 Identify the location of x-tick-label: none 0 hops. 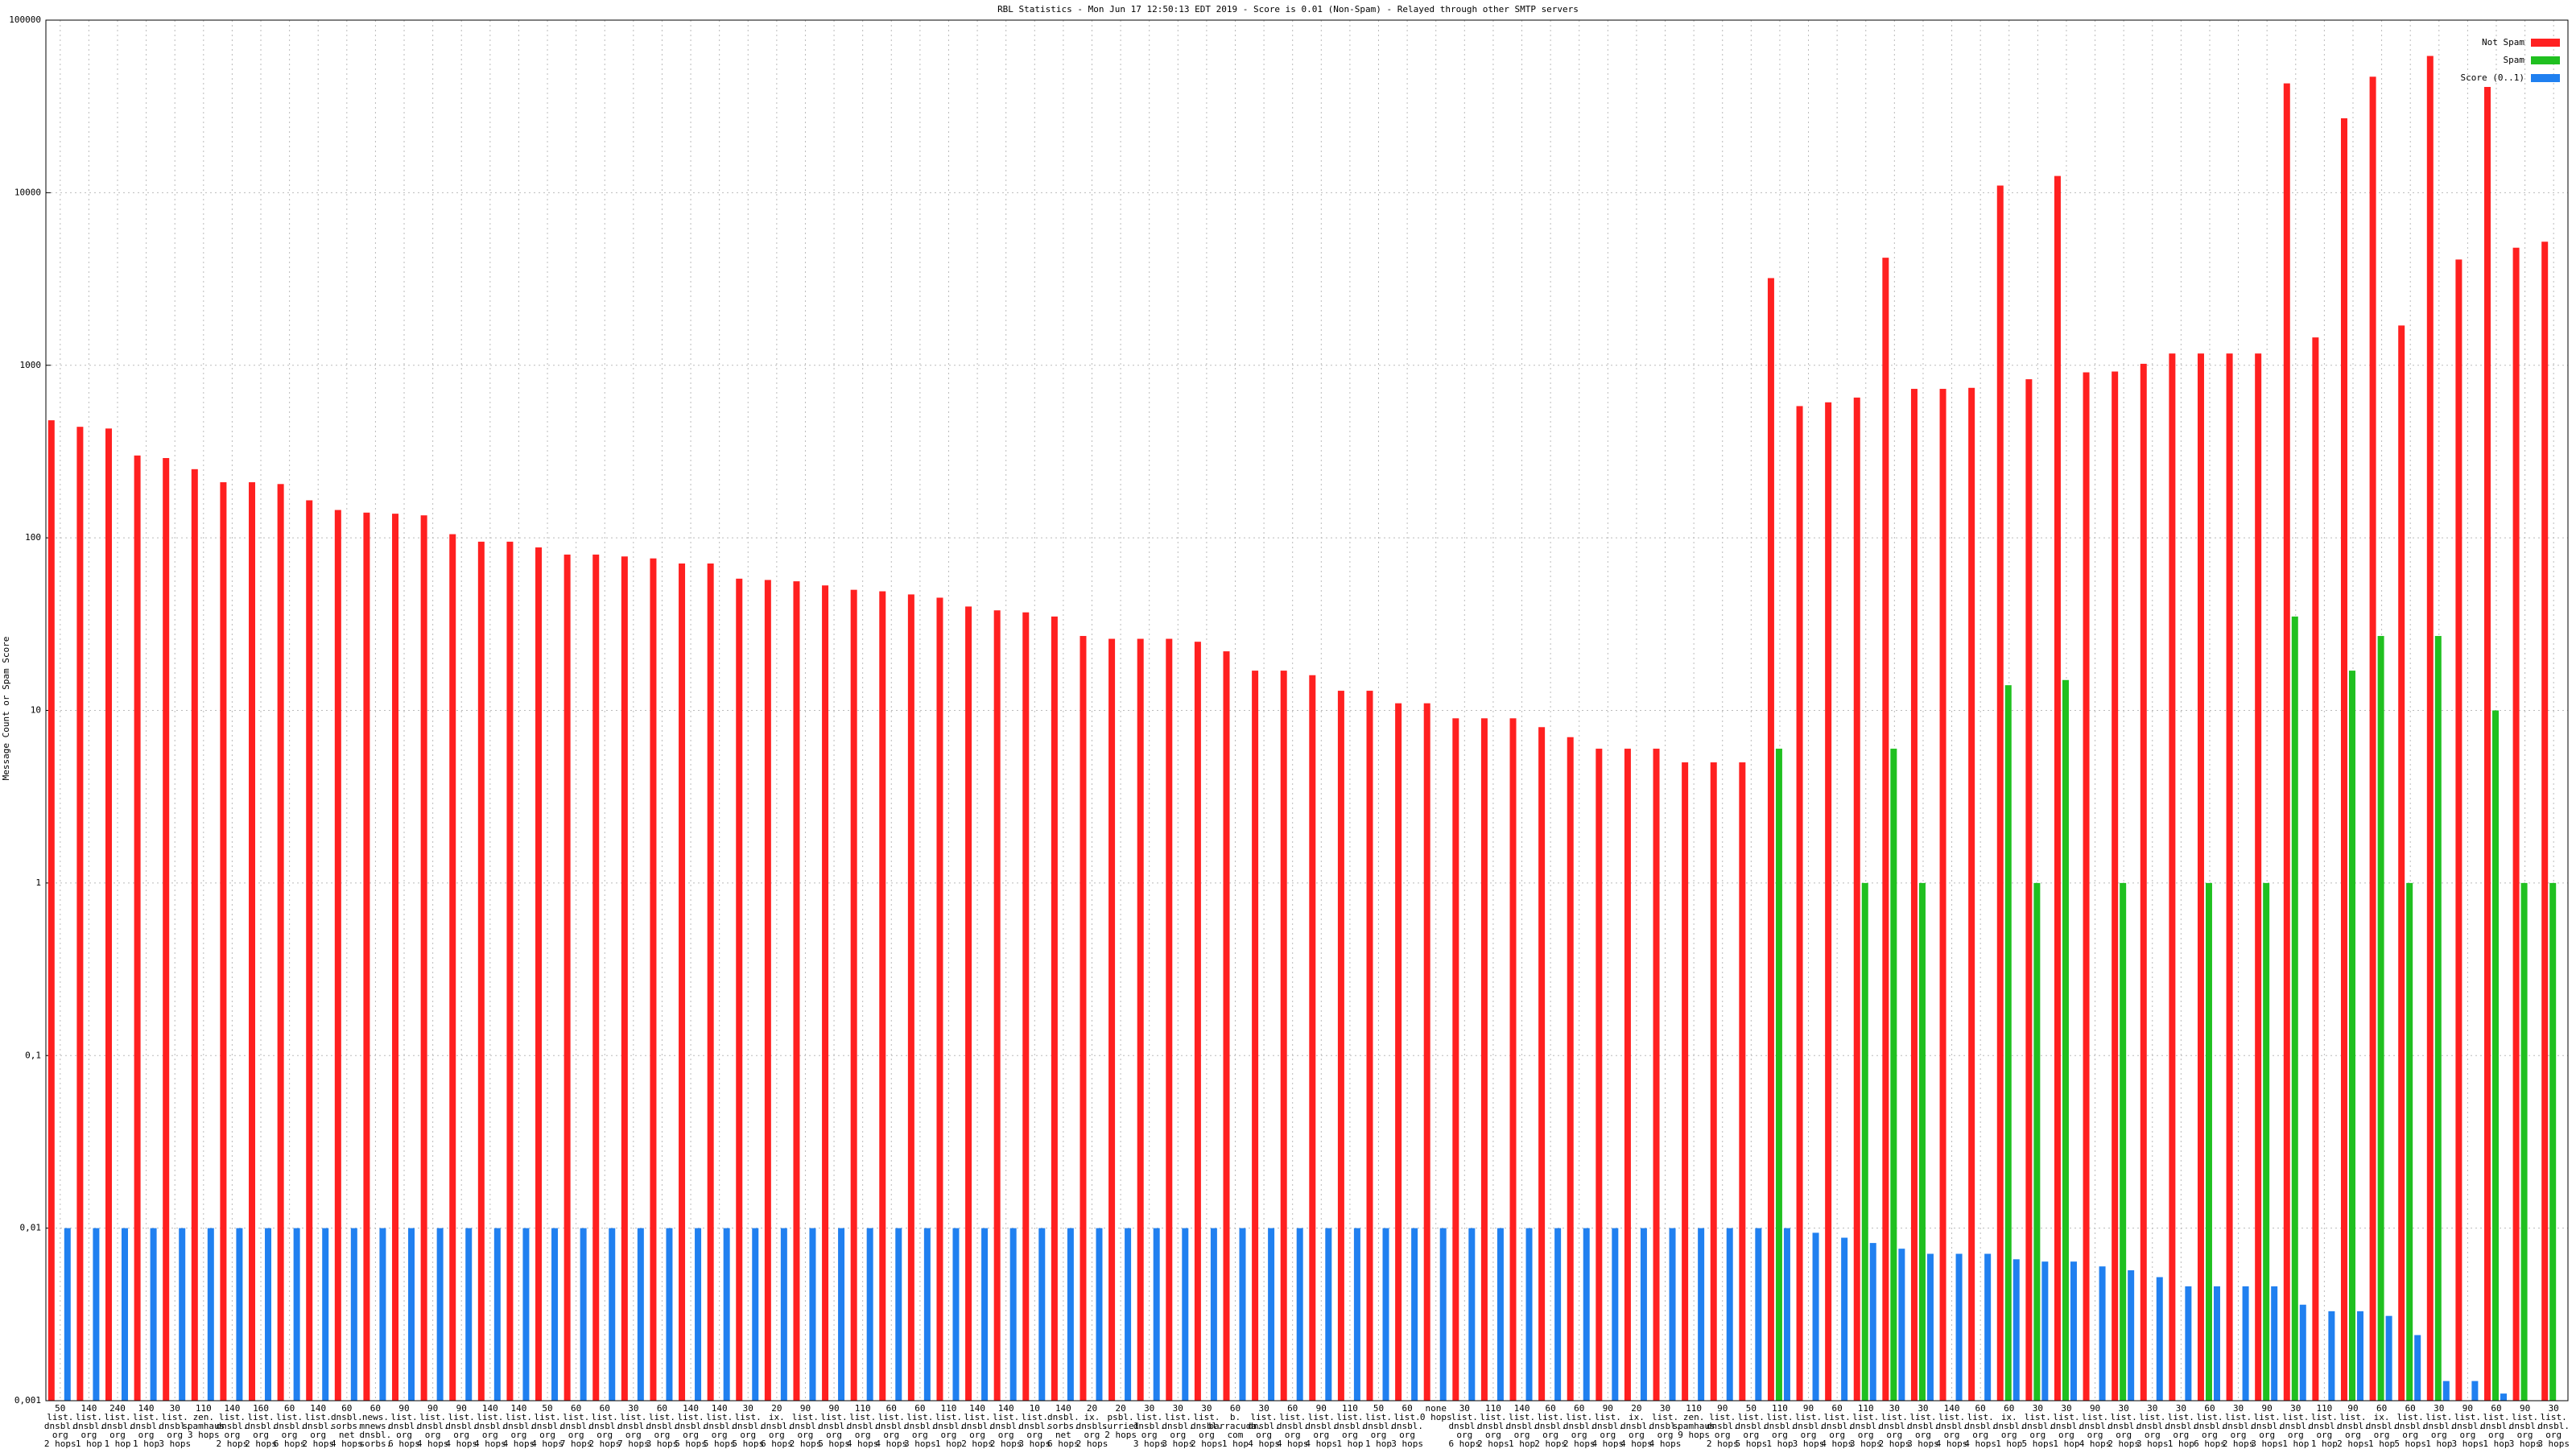
(1436, 1412).